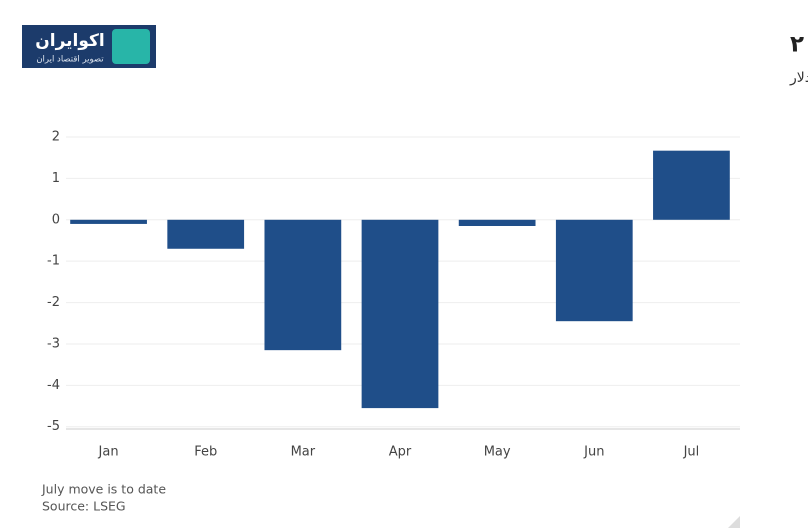 The image size is (808, 528). I want to click on logo-icon, so click(131, 46).